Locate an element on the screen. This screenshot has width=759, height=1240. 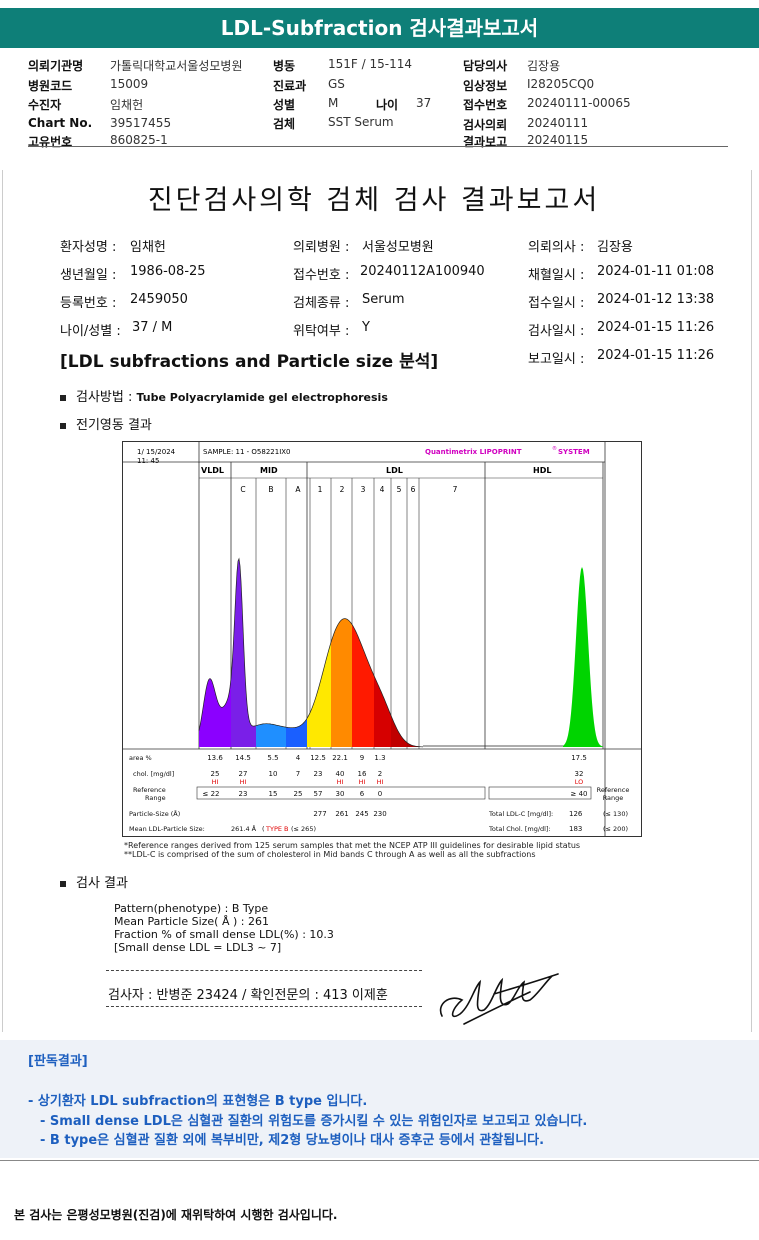
electropherogram-fill is located at coordinates (401, 652).